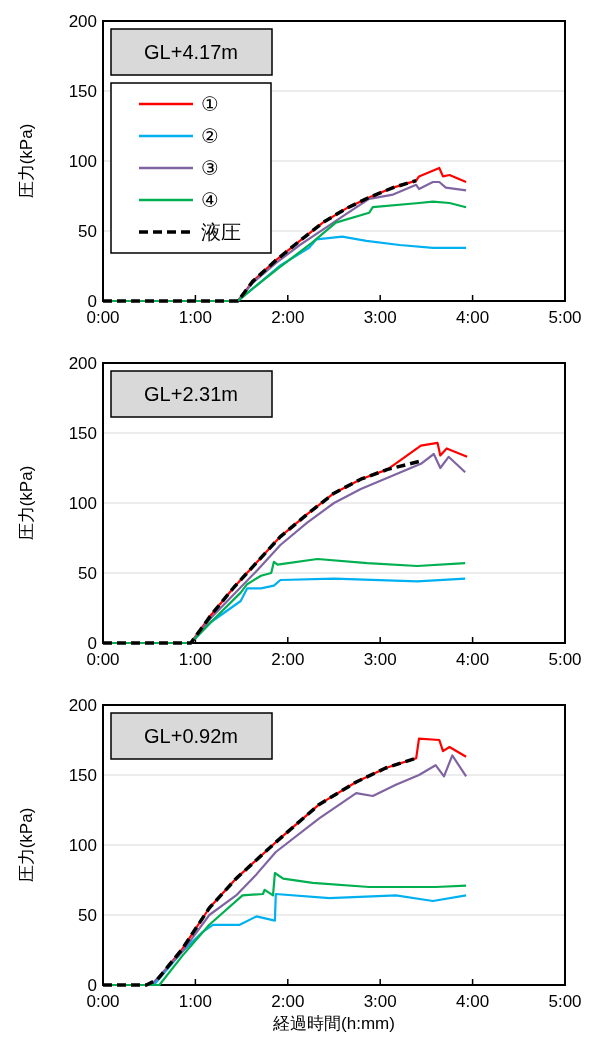 The height and width of the screenshot is (1048, 589). I want to click on legend-label: ④, so click(210, 200).